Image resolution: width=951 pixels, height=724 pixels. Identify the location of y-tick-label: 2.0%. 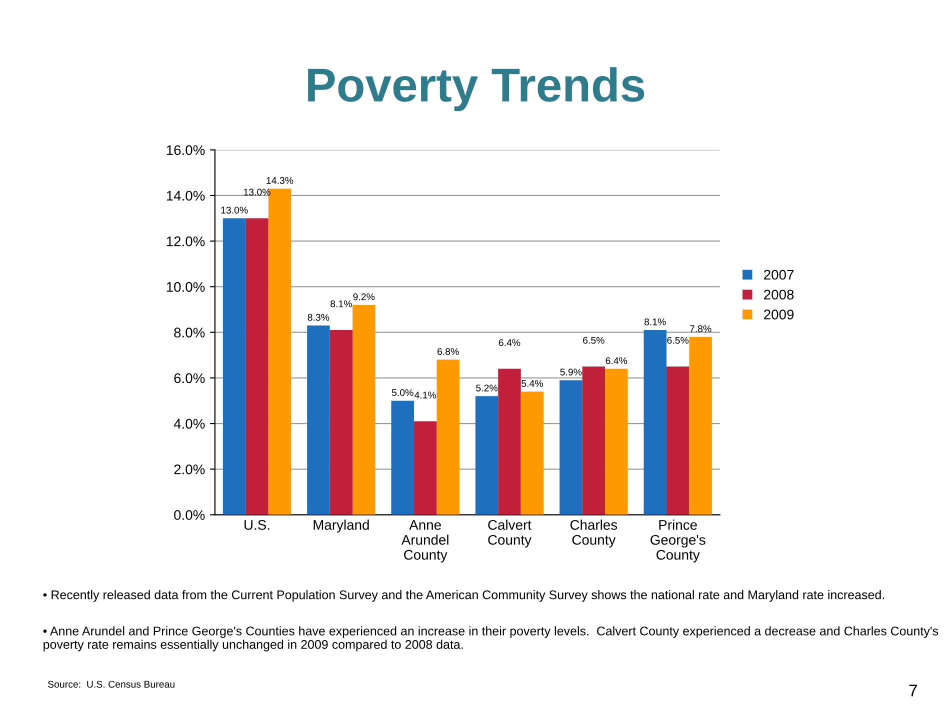
(189, 469).